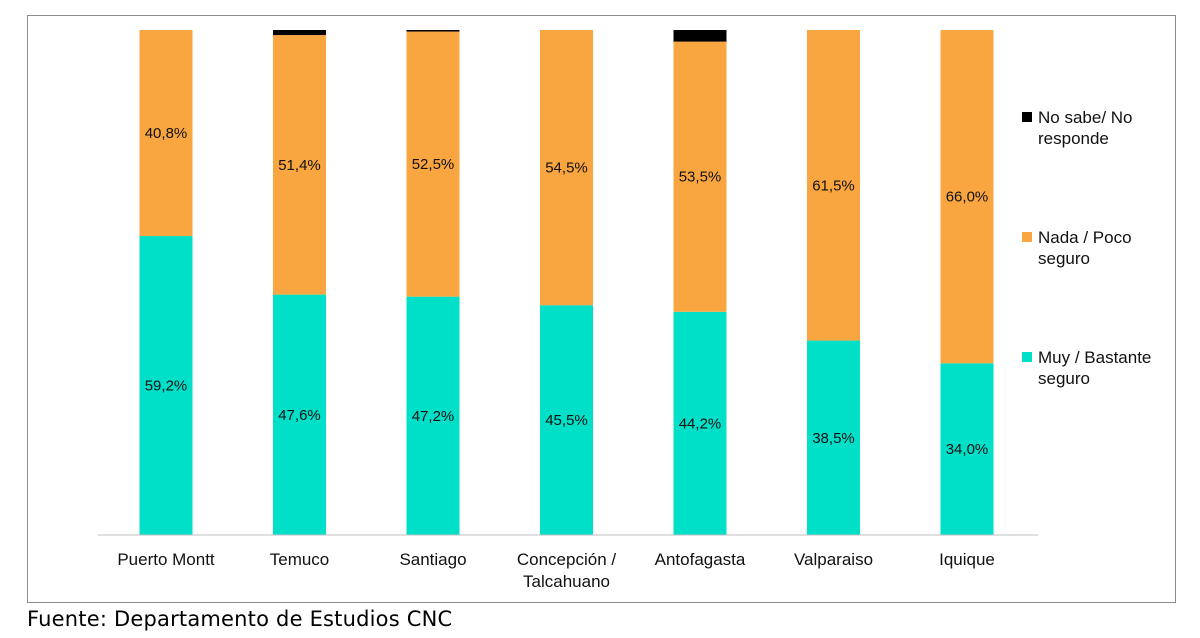 This screenshot has width=1200, height=638. I want to click on data-label-nada-poco-seguro-temuco: 51,4%, so click(299, 165).